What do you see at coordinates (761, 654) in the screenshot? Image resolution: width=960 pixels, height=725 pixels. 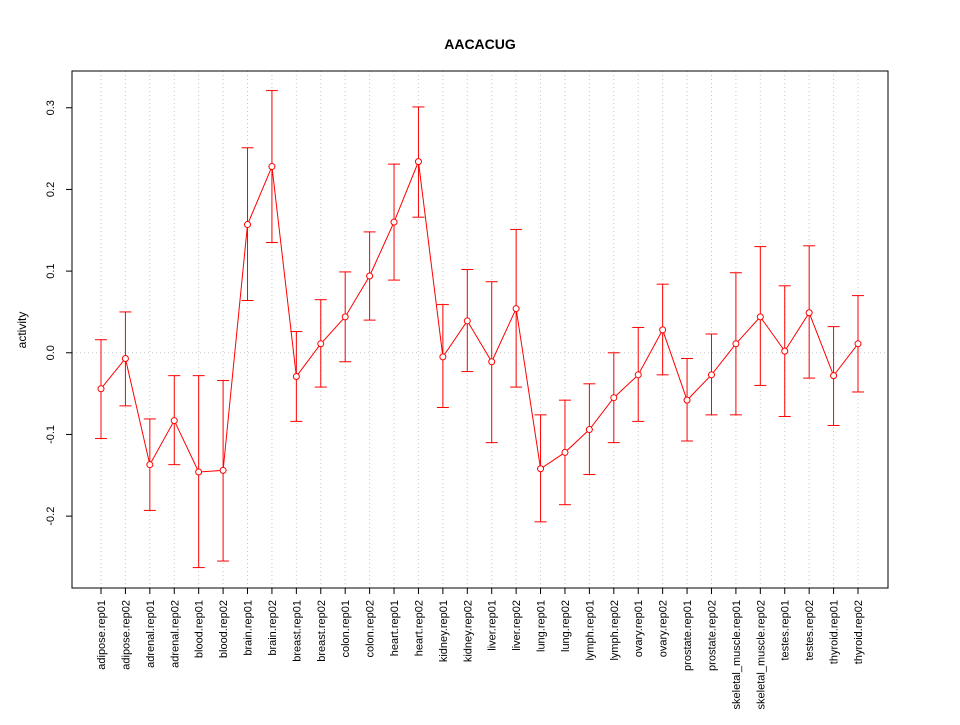 I see `x-tick-label: skeletal_muscle.rep02` at bounding box center [761, 654].